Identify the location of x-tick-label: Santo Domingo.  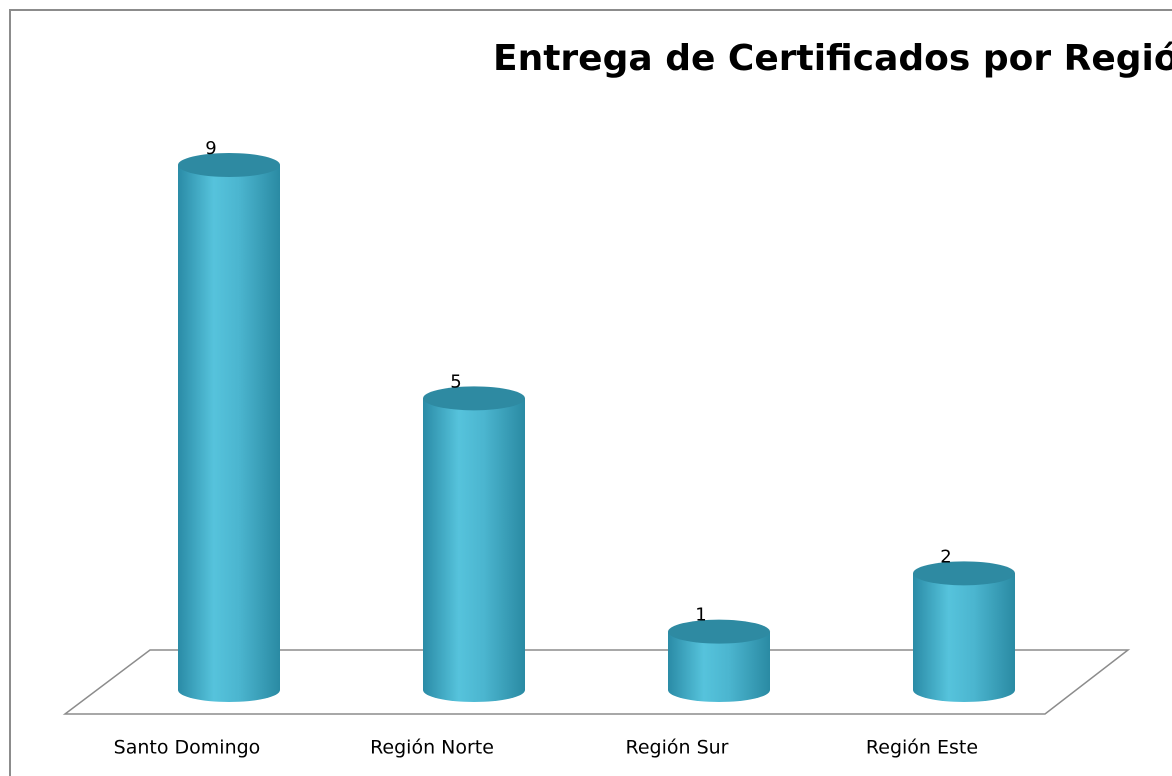
(187, 748).